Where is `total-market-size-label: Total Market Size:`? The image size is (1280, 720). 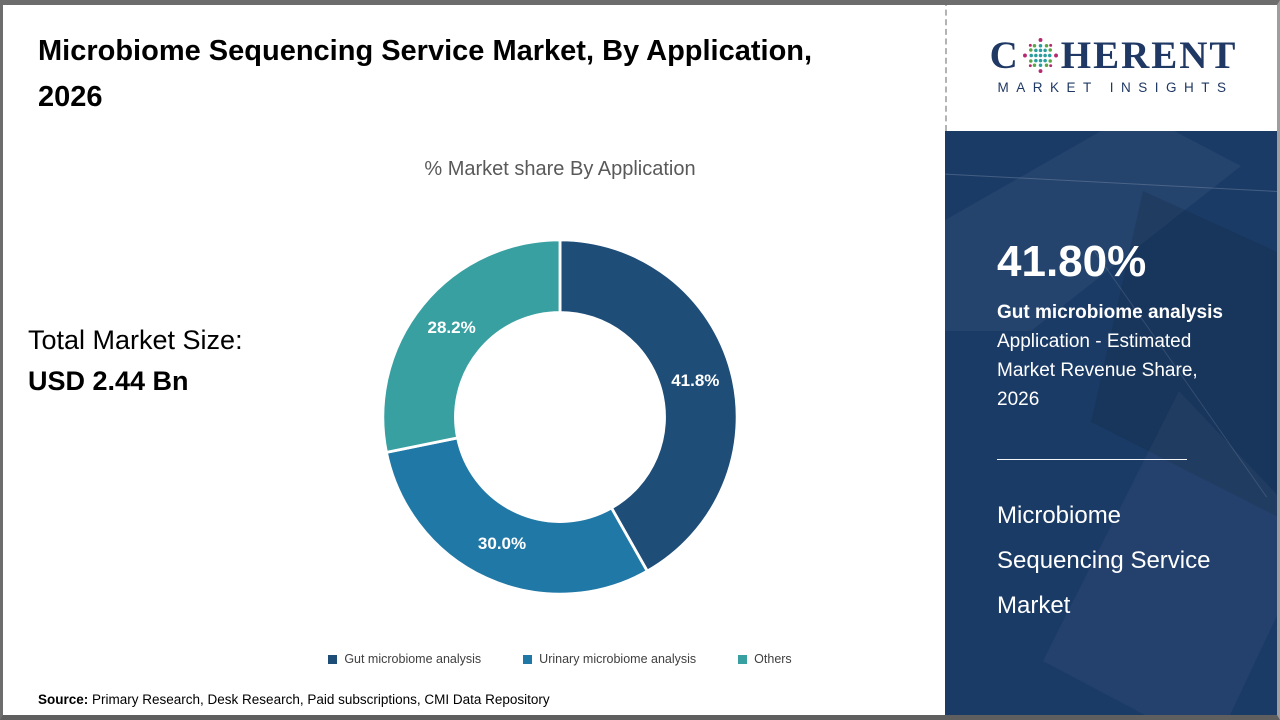 total-market-size-label: Total Market Size: is located at coordinates (135, 340).